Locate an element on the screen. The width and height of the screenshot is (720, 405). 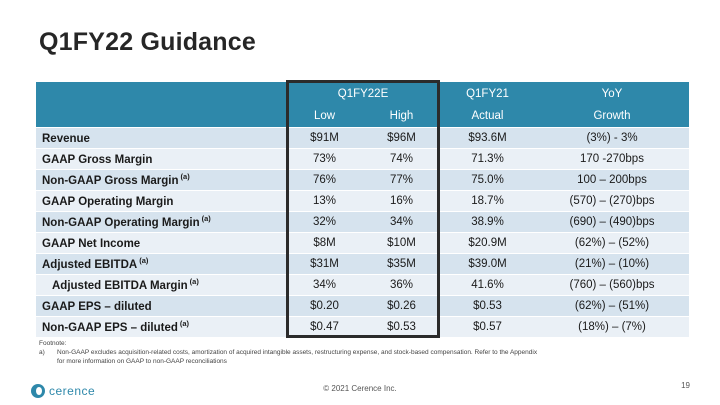
cell-low: $0.47 is located at coordinates (324, 326).